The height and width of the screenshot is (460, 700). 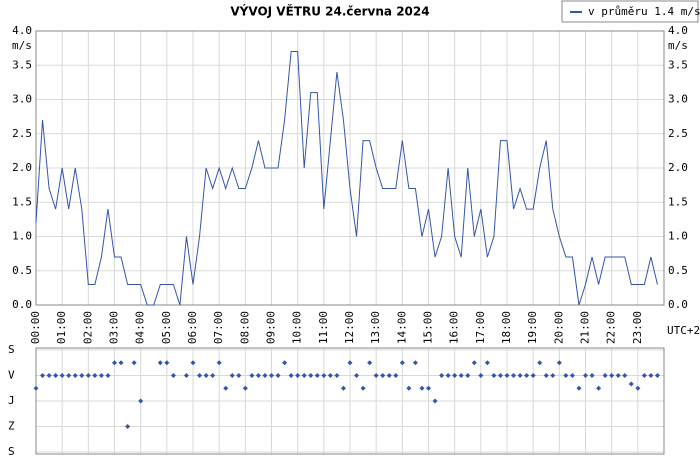 What do you see at coordinates (114, 327) in the screenshot?
I see `x-tick-label: 03:00` at bounding box center [114, 327].